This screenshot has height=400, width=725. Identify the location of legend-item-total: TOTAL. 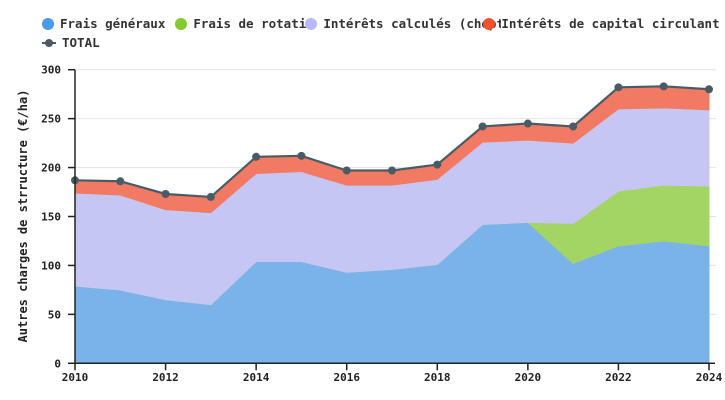
(71, 42).